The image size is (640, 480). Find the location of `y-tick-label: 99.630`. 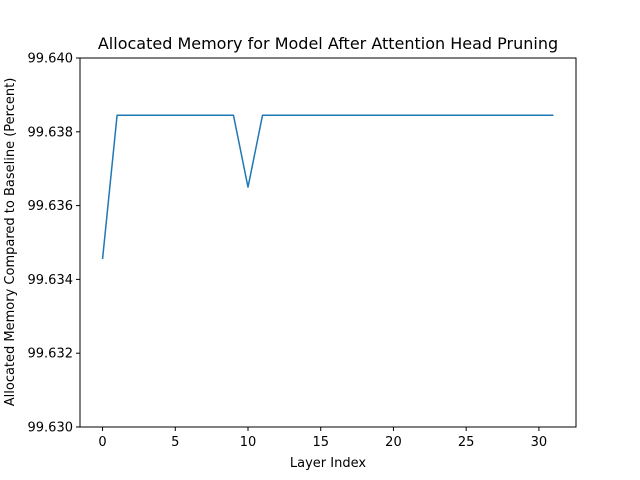

y-tick-label: 99.630 is located at coordinates (51, 428).